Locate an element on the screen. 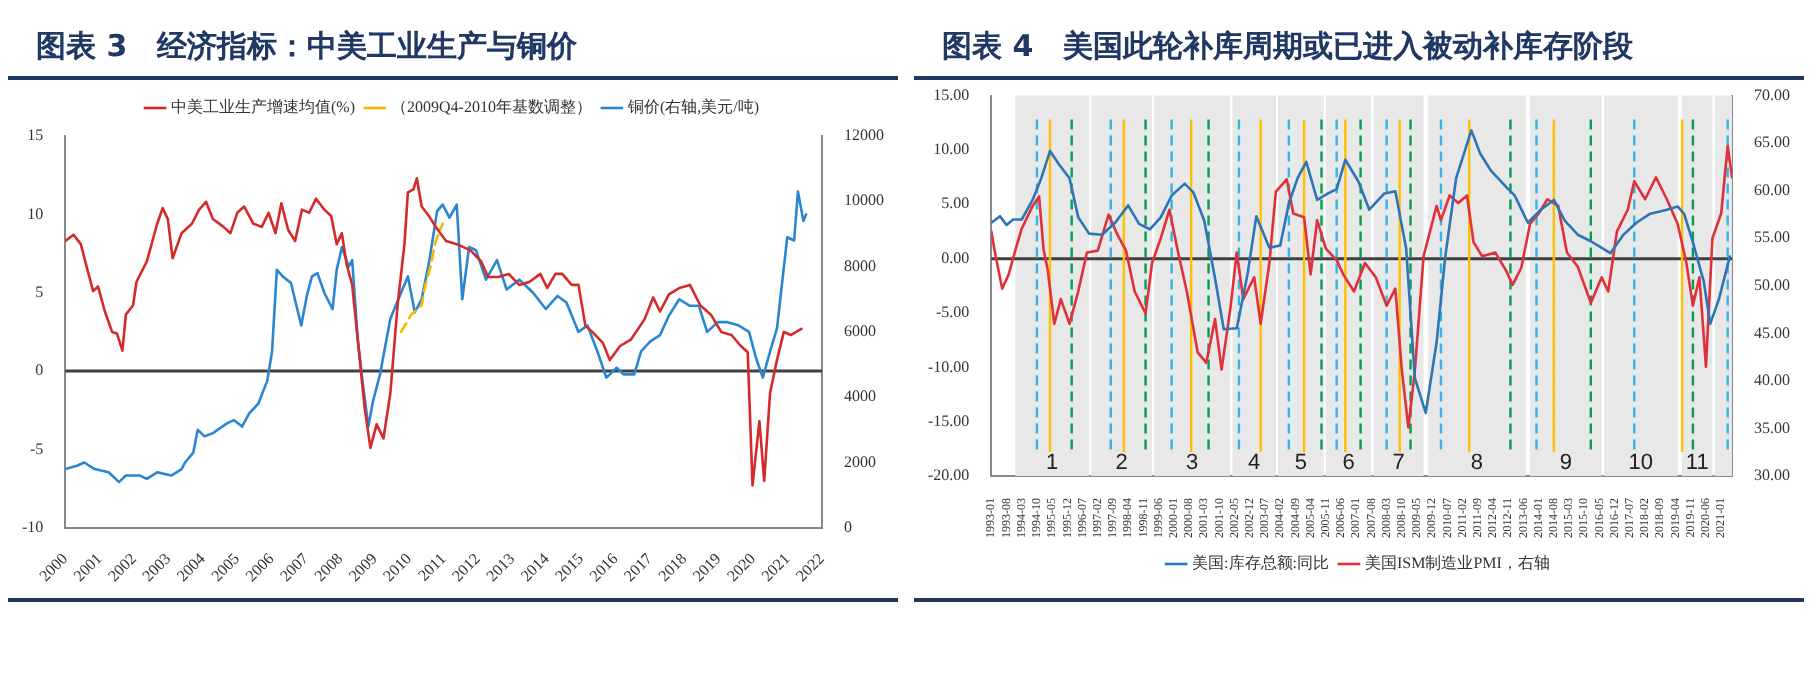 Image resolution: width=1814 pixels, height=678 pixels. y-tick-label: 15.00 is located at coordinates (951, 94).